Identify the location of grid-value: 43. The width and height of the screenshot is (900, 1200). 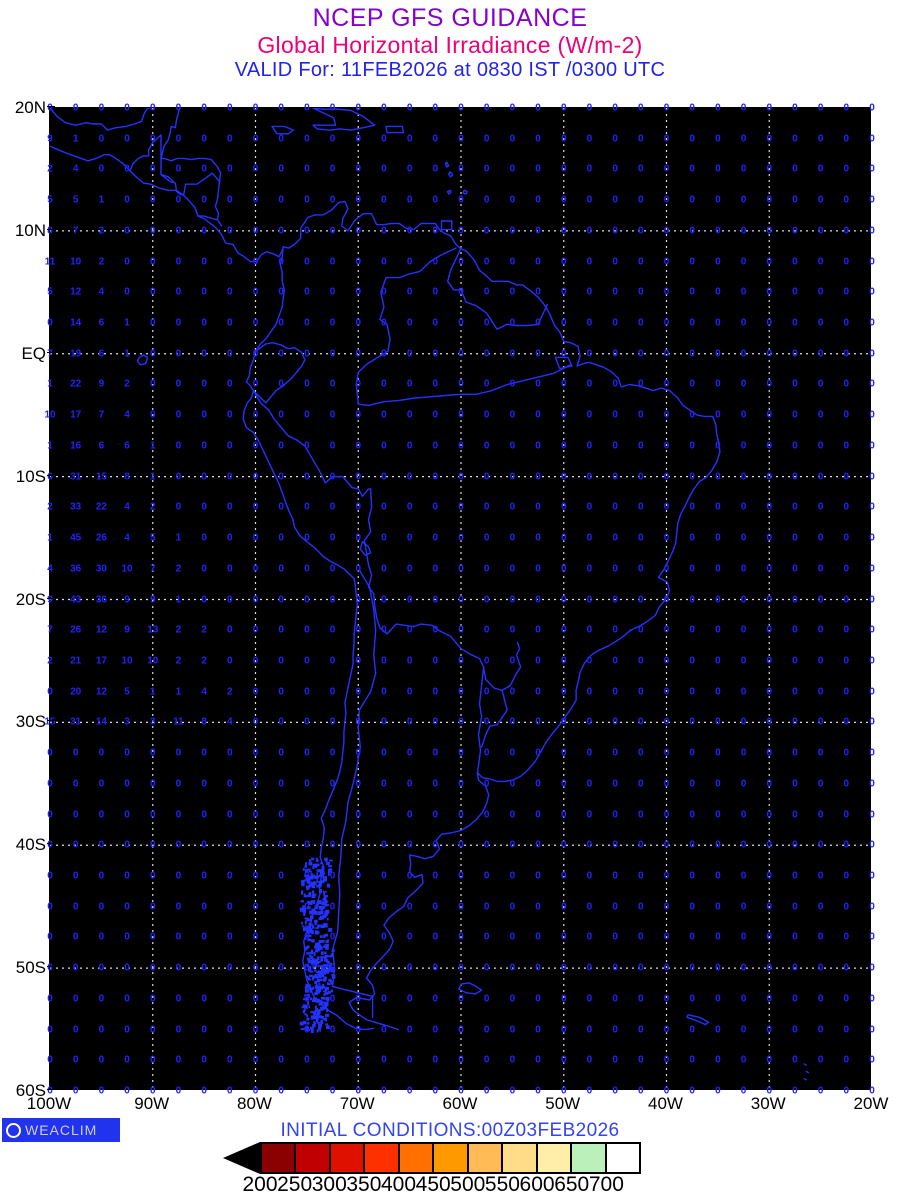
(76, 599).